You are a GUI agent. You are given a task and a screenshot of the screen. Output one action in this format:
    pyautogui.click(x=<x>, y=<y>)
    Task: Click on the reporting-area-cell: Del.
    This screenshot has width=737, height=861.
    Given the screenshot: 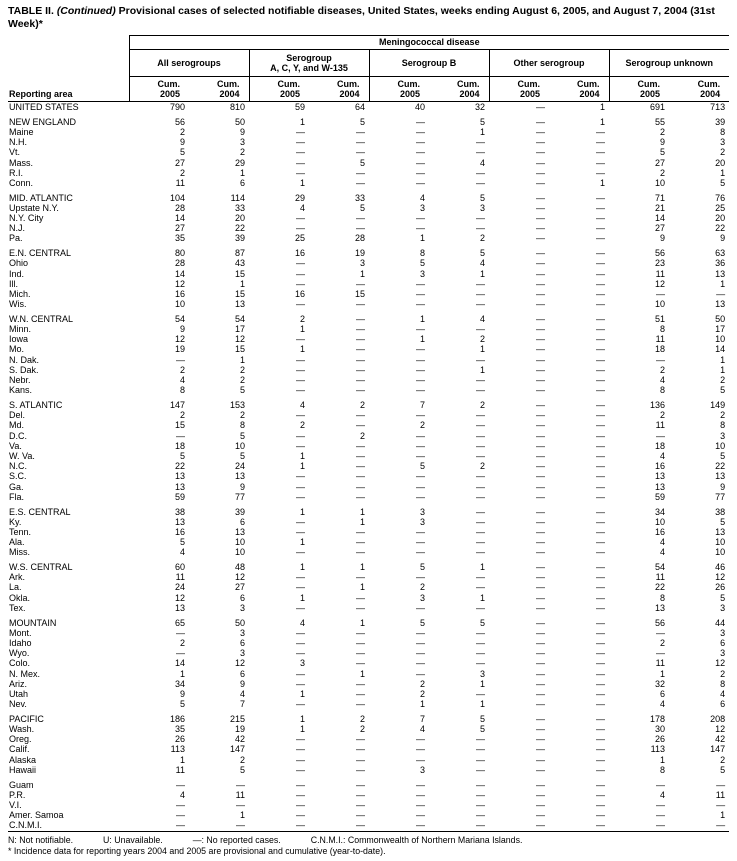 What is the action you would take?
    pyautogui.click(x=17, y=415)
    